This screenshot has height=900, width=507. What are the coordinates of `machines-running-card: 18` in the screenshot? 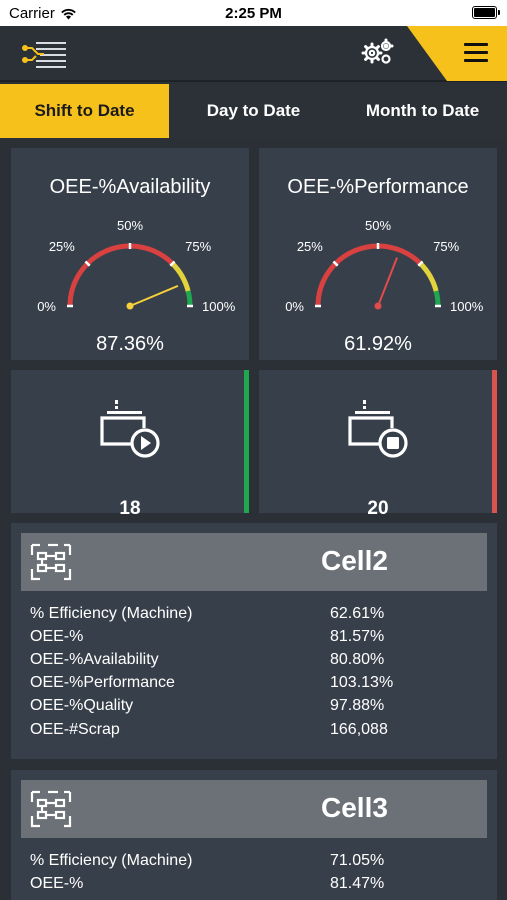 It's located at (130, 444).